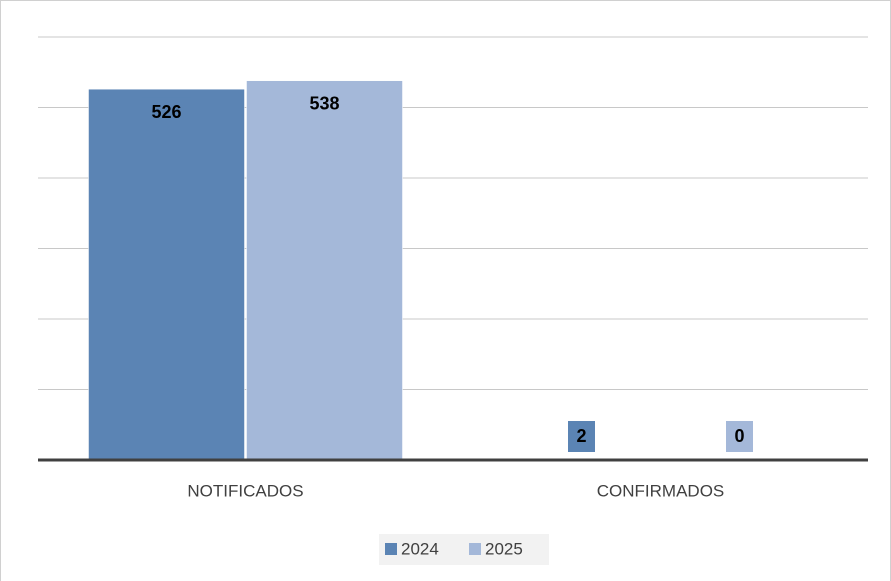  I want to click on value-label: 538, so click(324, 103).